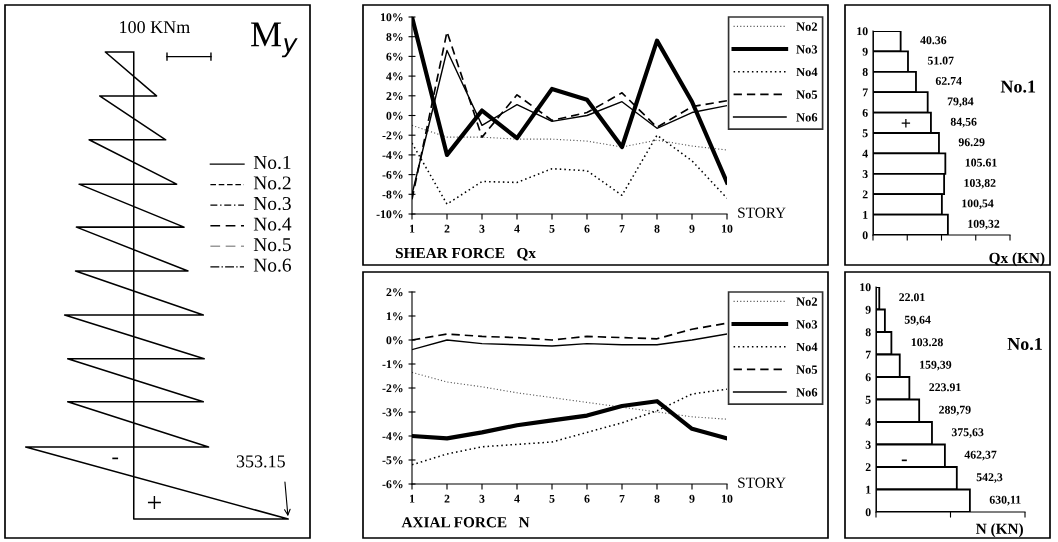 The width and height of the screenshot is (1058, 542). I want to click on data-label: 84,56, so click(963, 122).